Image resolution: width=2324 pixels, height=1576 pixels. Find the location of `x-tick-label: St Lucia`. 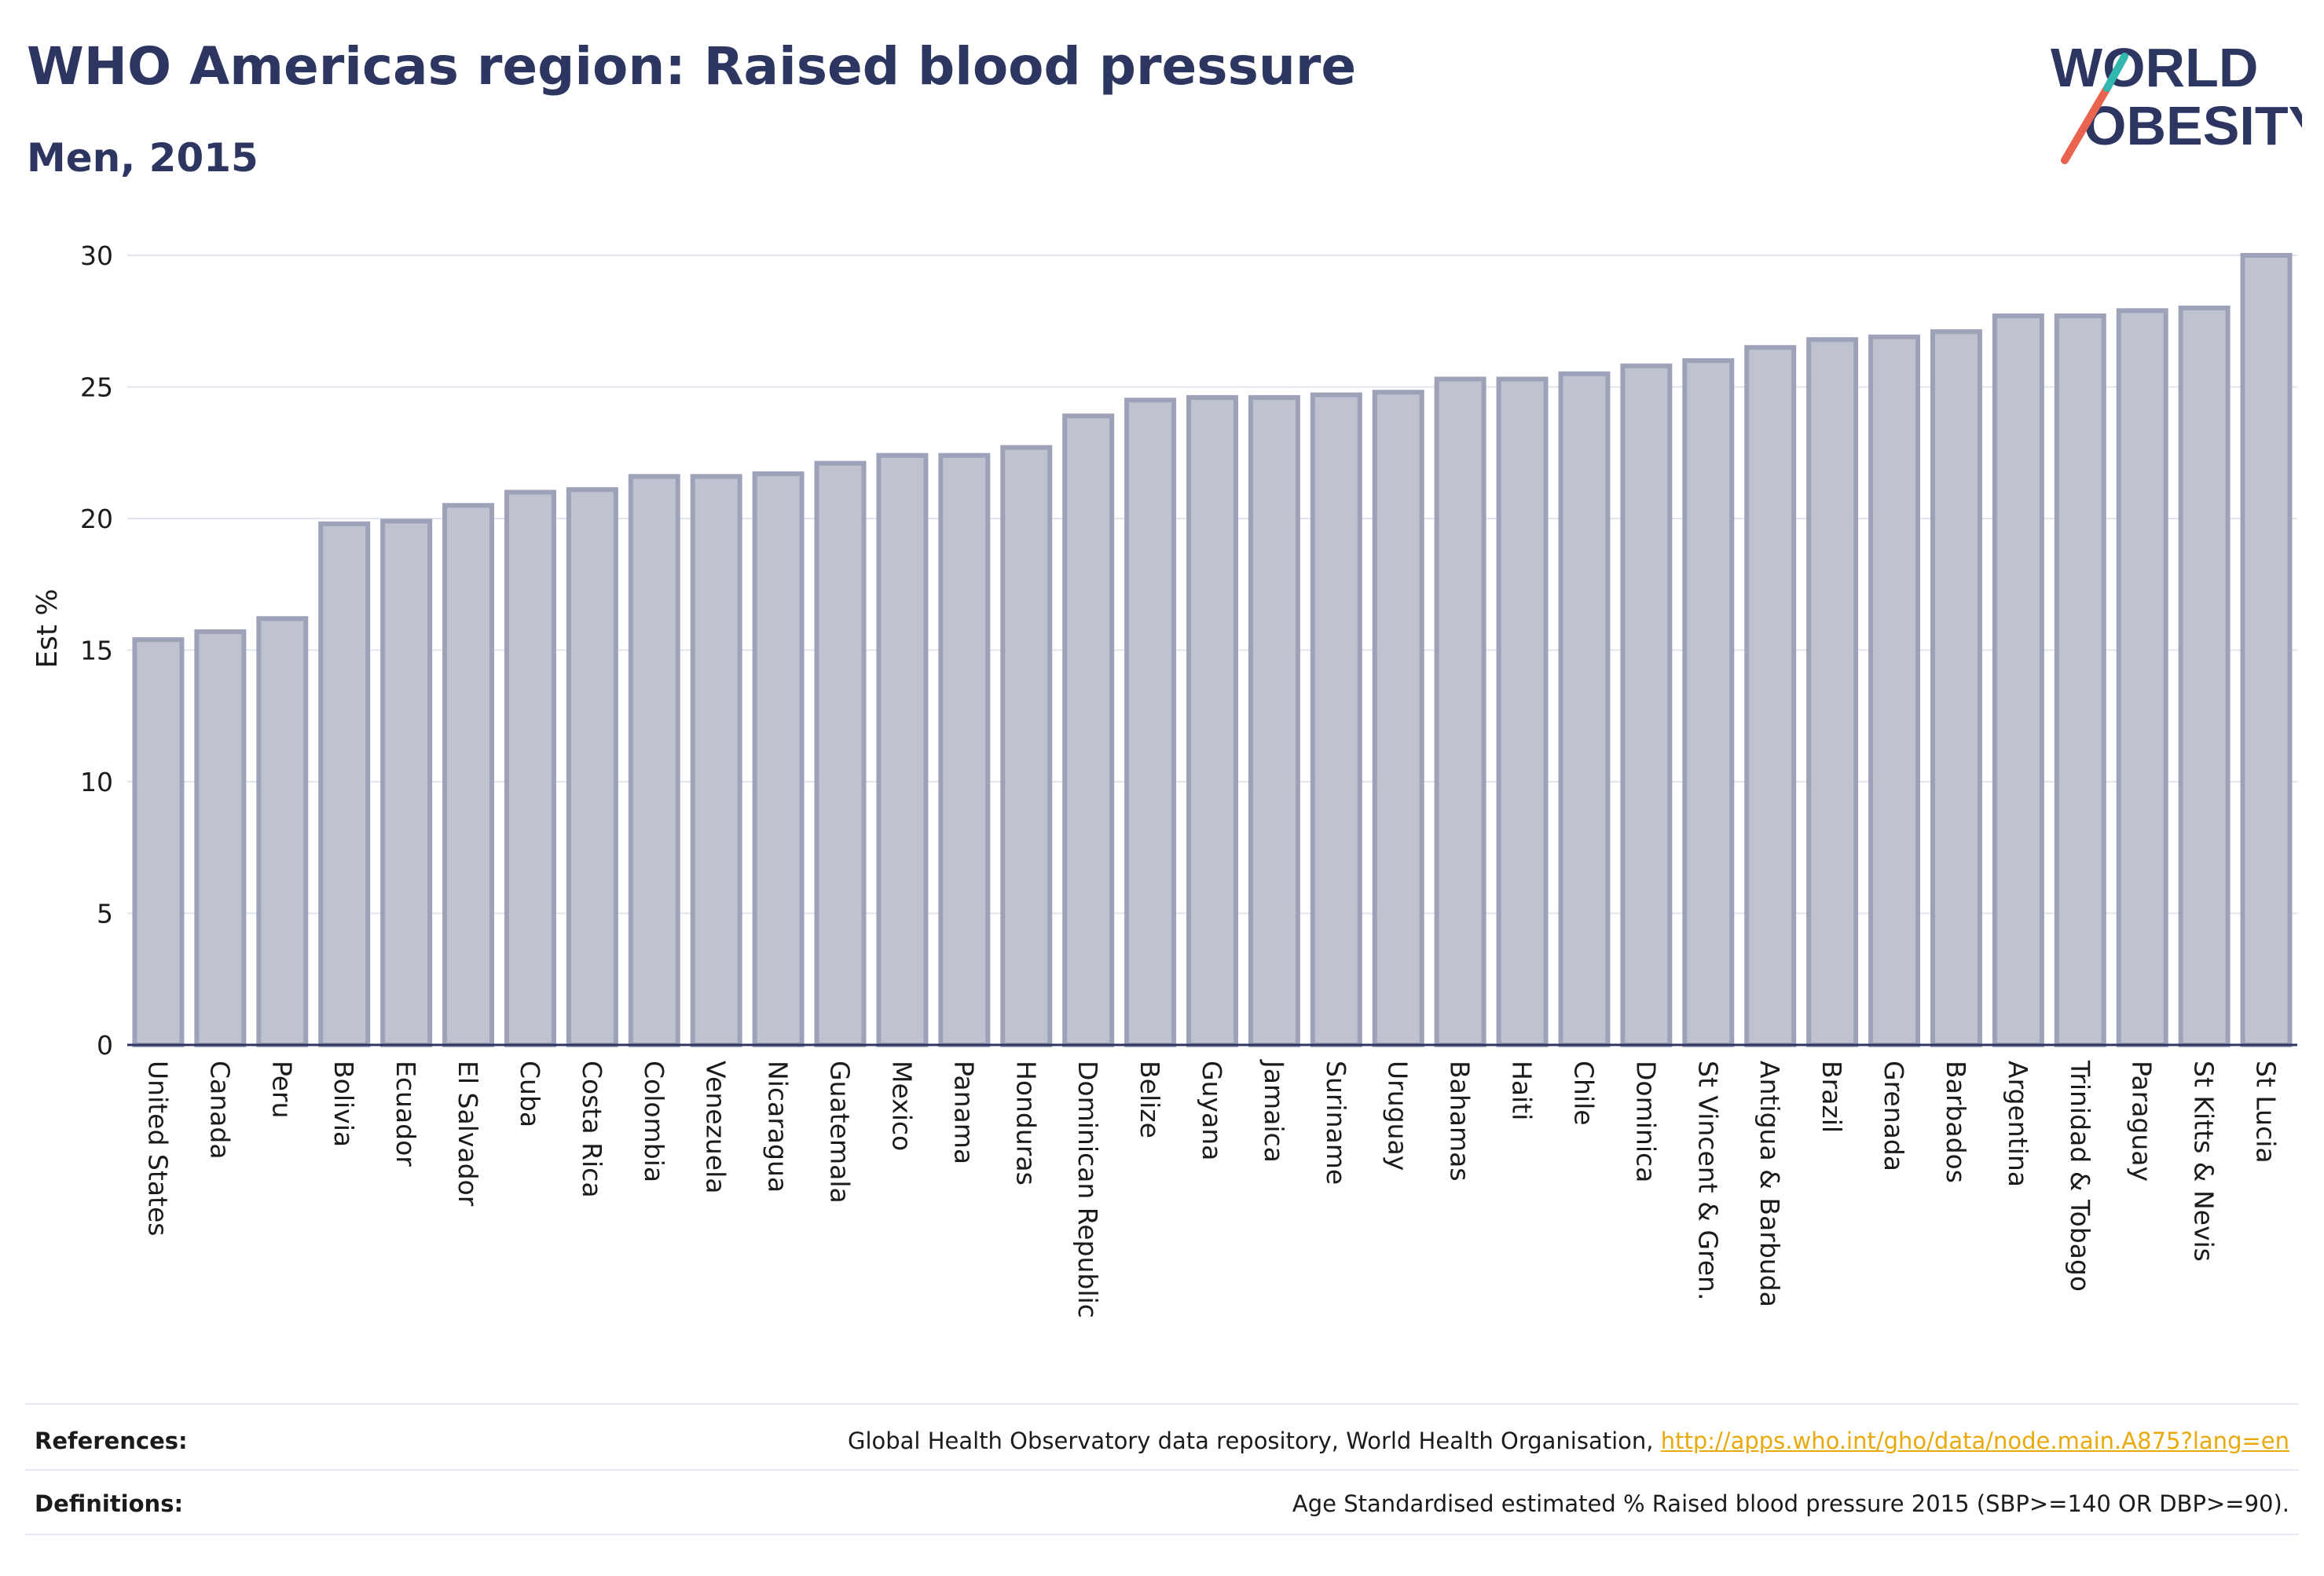

x-tick-label: St Lucia is located at coordinates (2266, 1112).